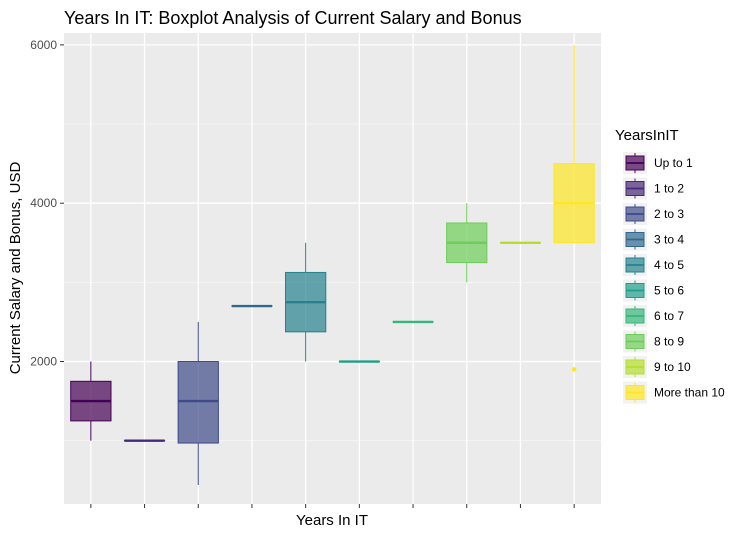 The height and width of the screenshot is (536, 750). Describe the element at coordinates (43, 203) in the screenshot. I see `y-tick-label: 4000` at that location.